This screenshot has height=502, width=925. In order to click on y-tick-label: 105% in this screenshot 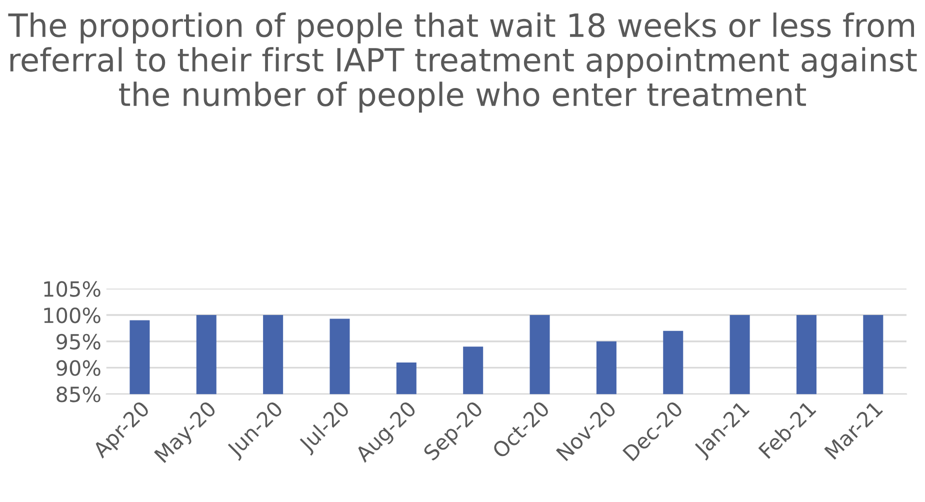, I will do `click(72, 289)`.